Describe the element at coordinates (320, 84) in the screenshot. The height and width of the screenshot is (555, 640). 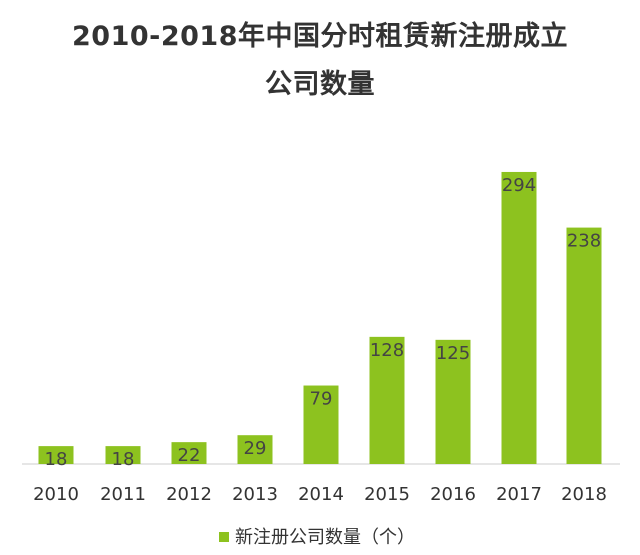
I see `chart-title-line-2: 公司数量` at that location.